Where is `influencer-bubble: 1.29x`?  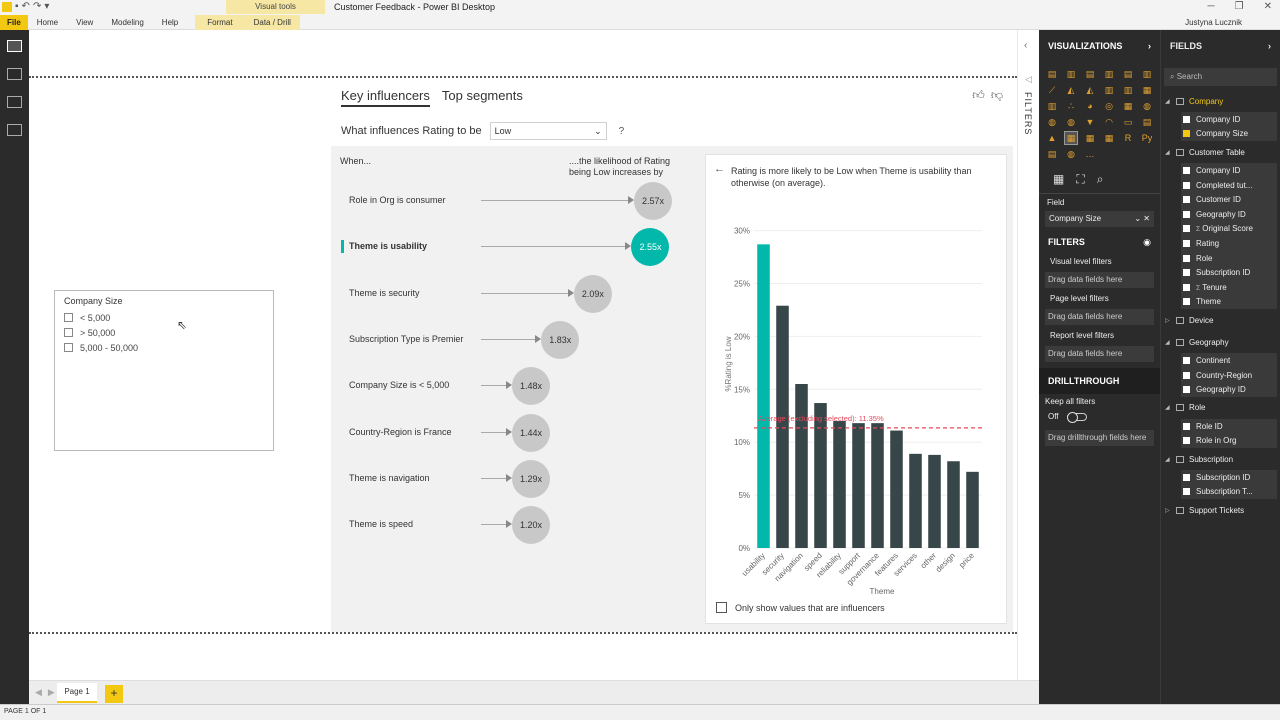
influencer-bubble: 1.29x is located at coordinates (531, 478).